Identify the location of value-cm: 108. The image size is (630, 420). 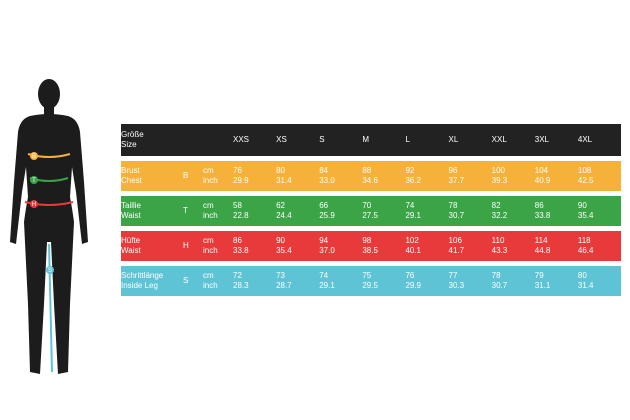
(584, 170).